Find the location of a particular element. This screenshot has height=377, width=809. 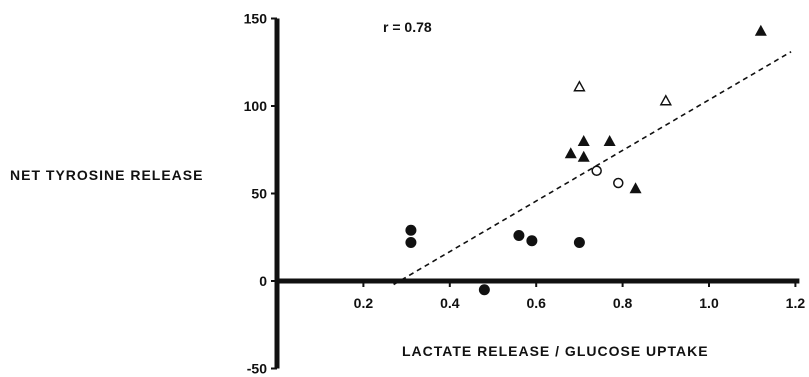

y-tick-label: 100 is located at coordinates (256, 106).